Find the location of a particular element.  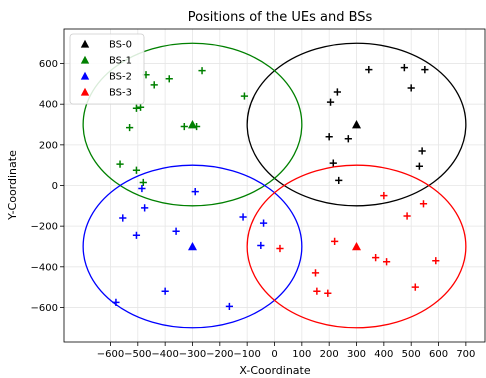

legend-item-bs-0: BS-0 is located at coordinates (106, 45).